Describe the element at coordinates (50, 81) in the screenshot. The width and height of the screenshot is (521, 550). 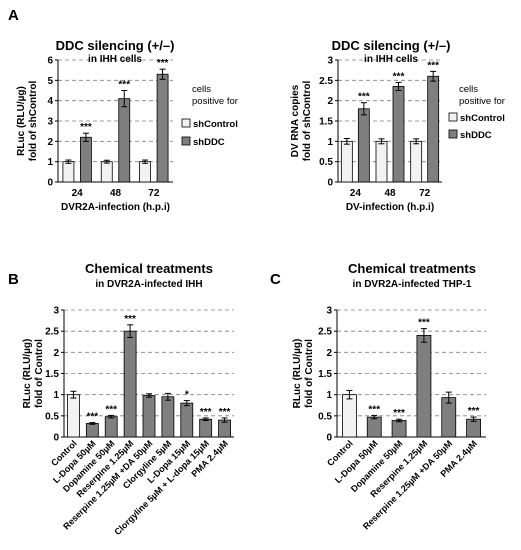
I see `y-tick-label: 5` at that location.